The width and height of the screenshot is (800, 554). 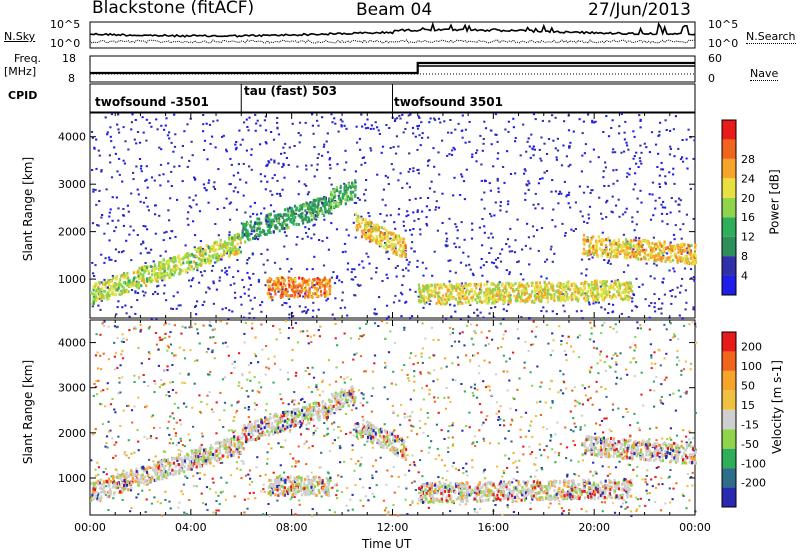 I want to click on cpid-dividers, so click(x=316, y=98).